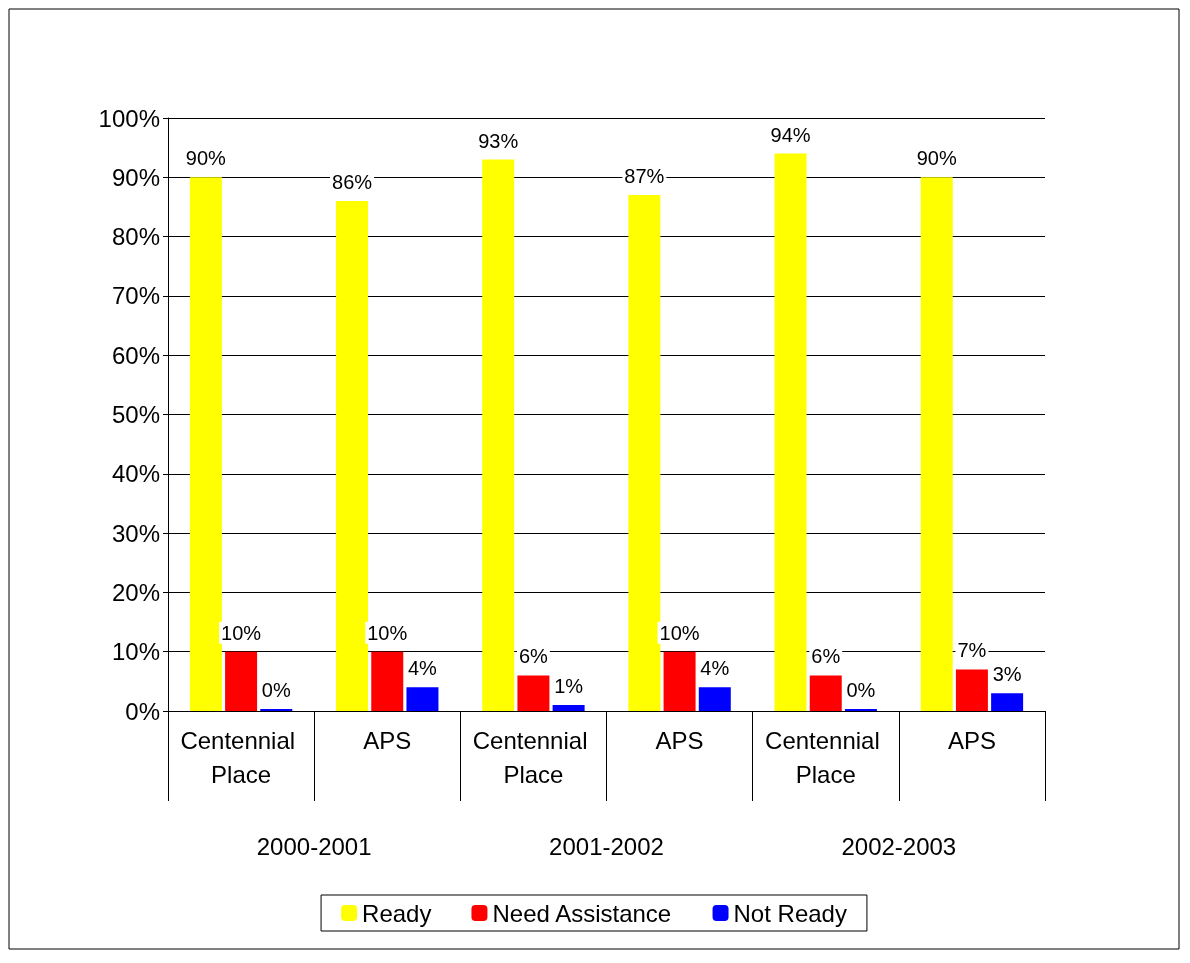 This screenshot has width=1190, height=963. Describe the element at coordinates (135, 355) in the screenshot. I see `y-tick-label: 60%` at that location.